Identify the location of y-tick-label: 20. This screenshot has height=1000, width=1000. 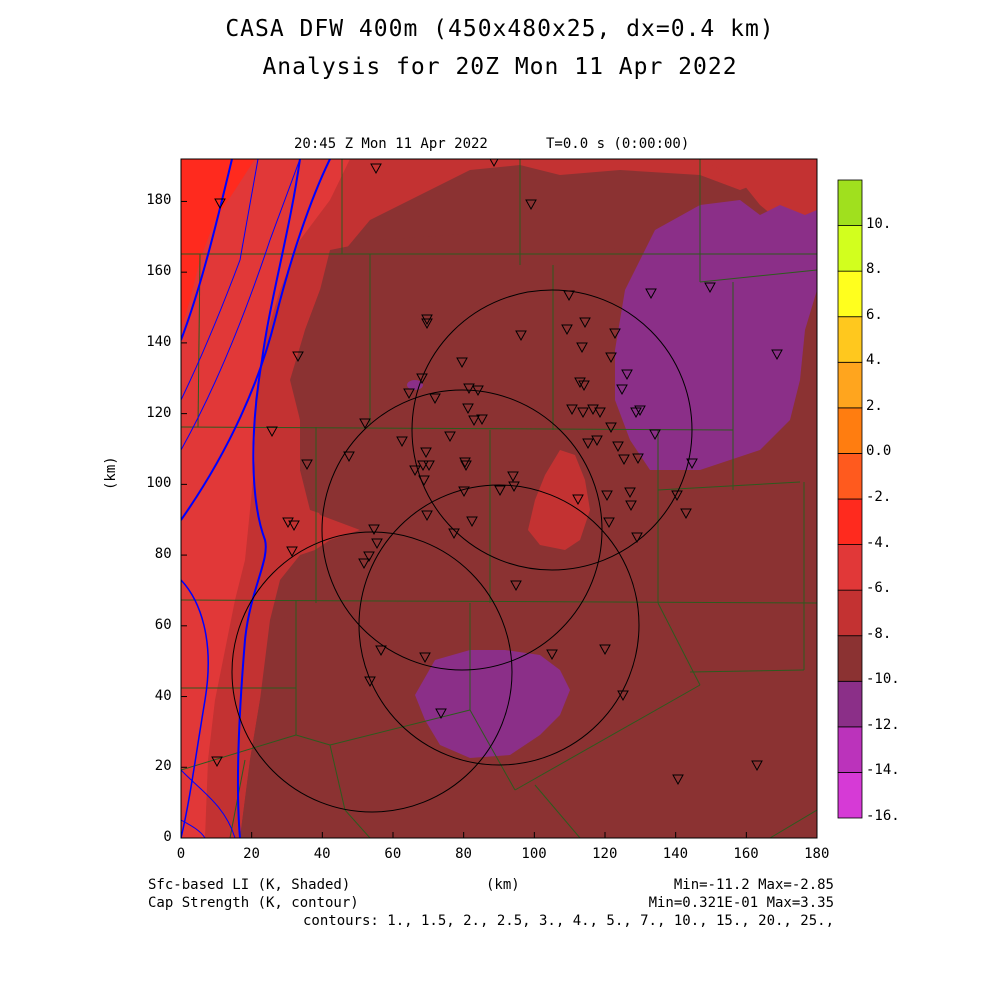
(163, 766).